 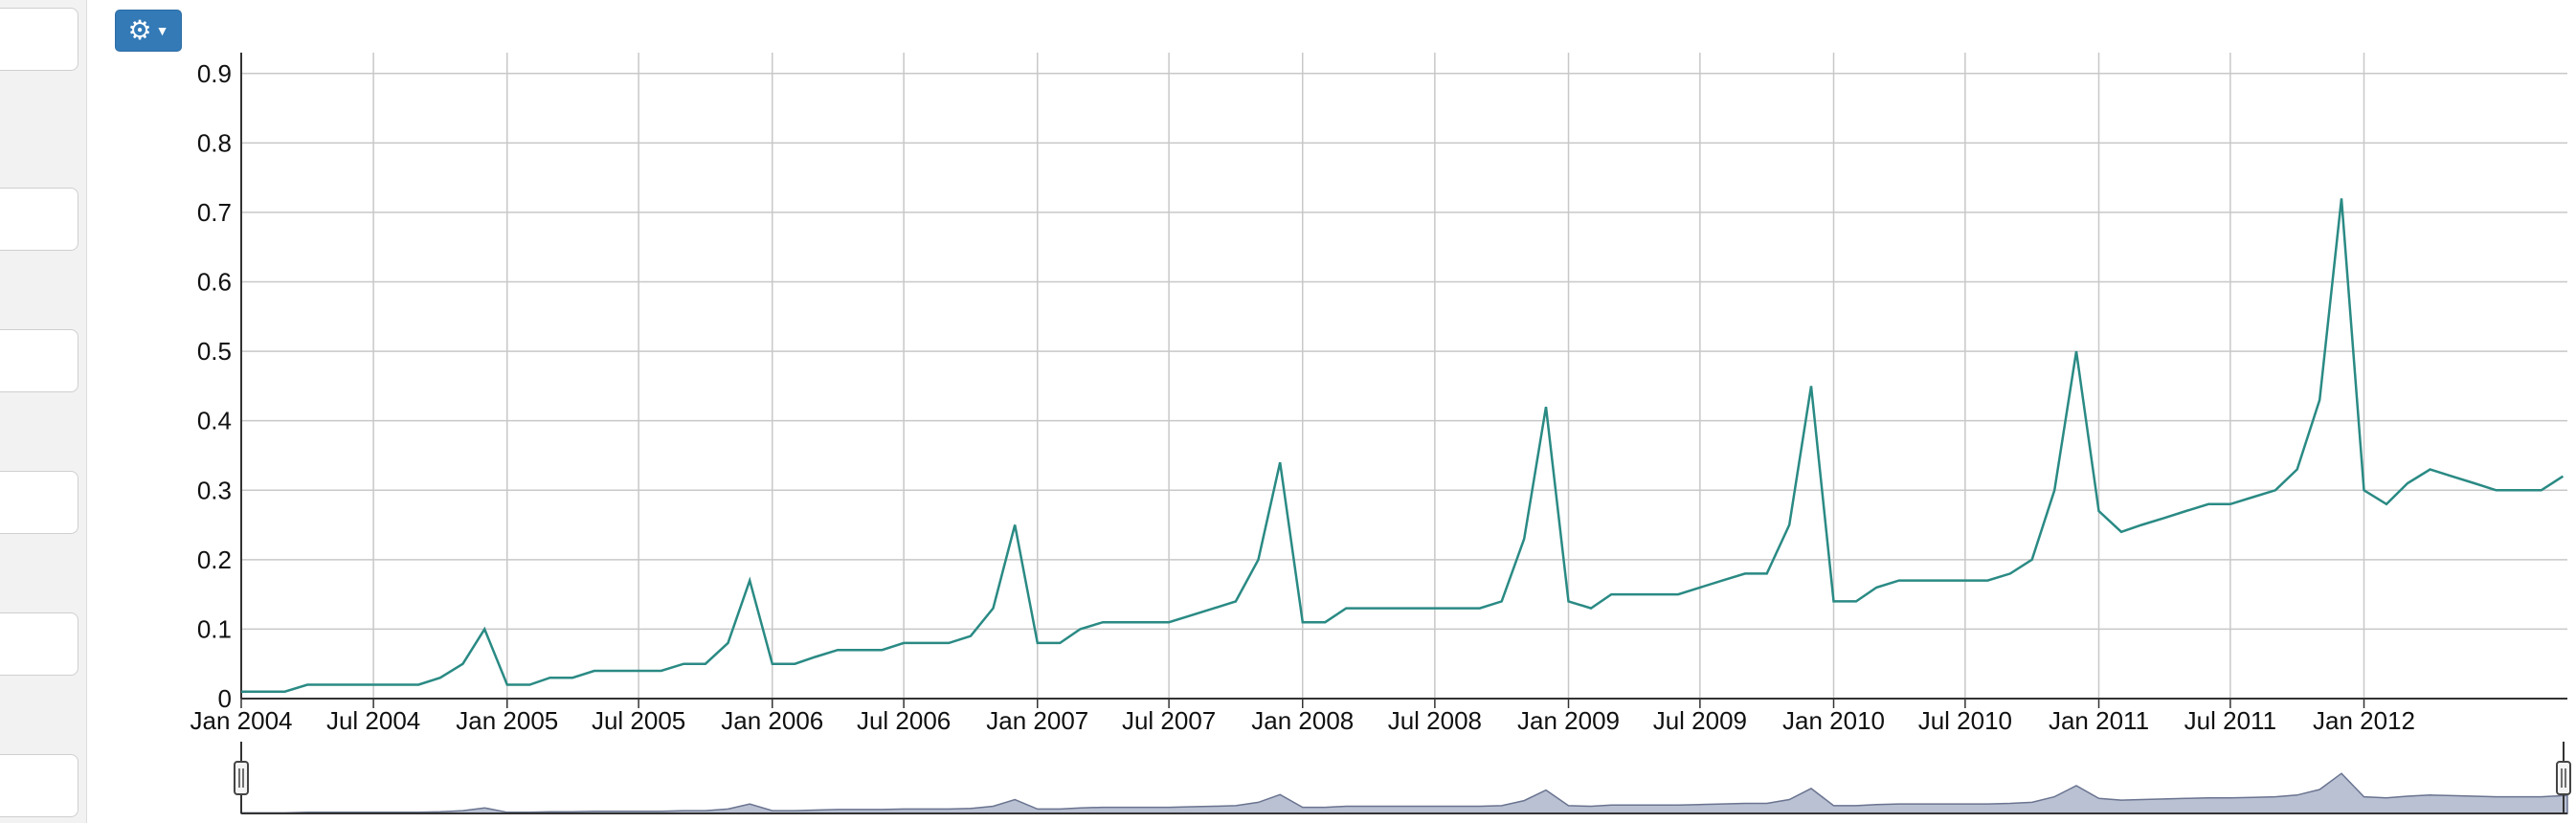 What do you see at coordinates (214, 386) in the screenshot?
I see `y-axis-labels: 0 0.1 0.2 0.3 0.4 0.5 0.6 0.7 0.8 0.9` at bounding box center [214, 386].